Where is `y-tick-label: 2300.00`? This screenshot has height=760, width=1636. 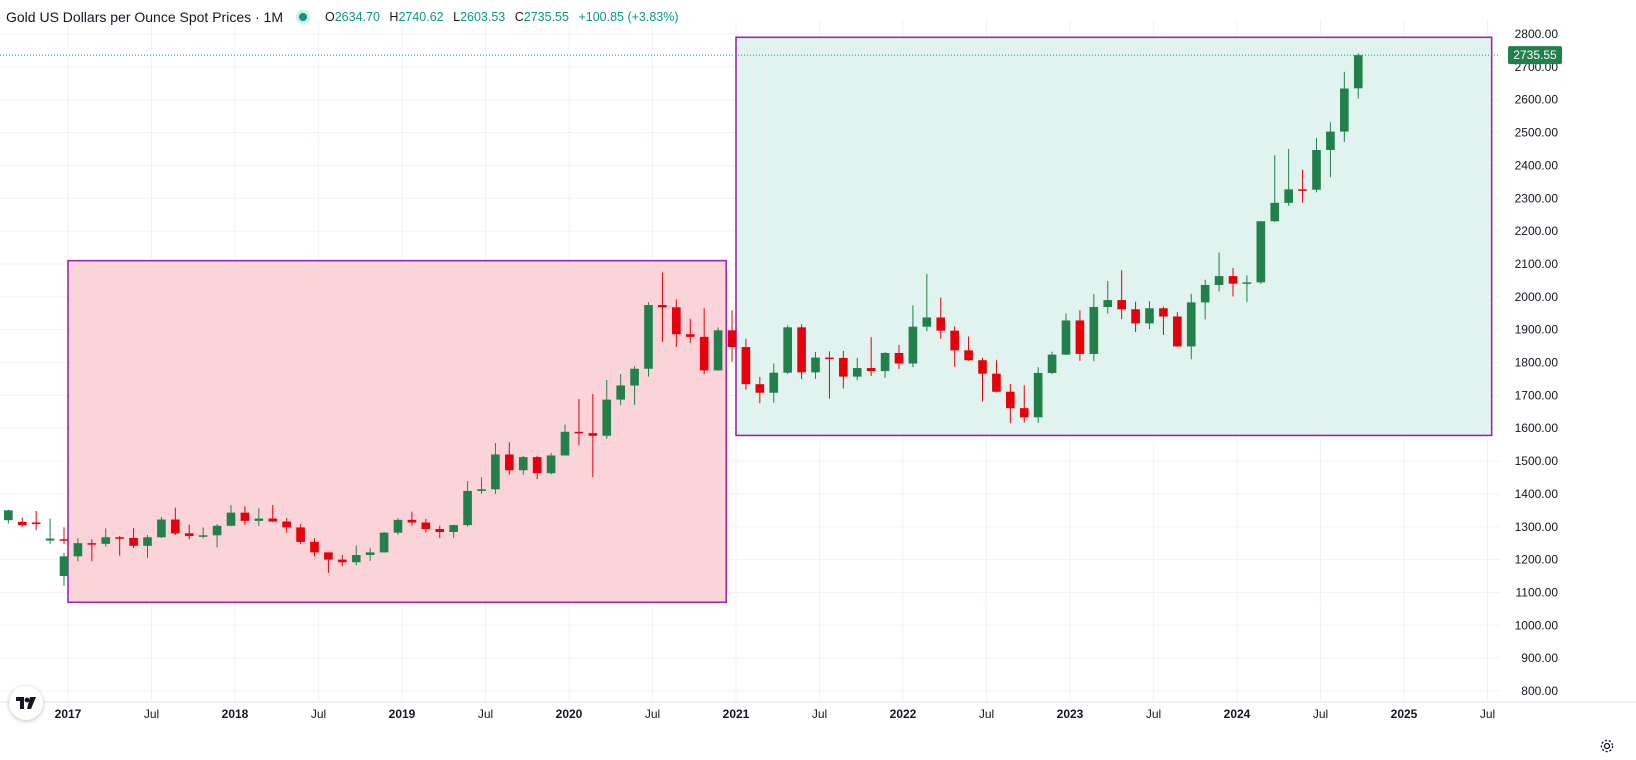 y-tick-label: 2300.00 is located at coordinates (1537, 198).